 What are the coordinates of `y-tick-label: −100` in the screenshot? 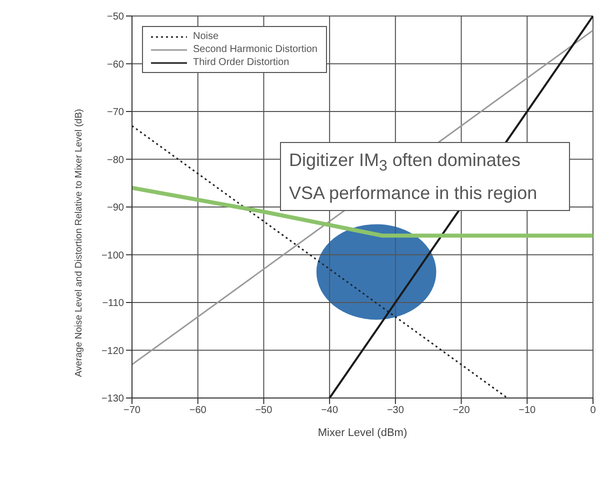 It's located at (112, 256).